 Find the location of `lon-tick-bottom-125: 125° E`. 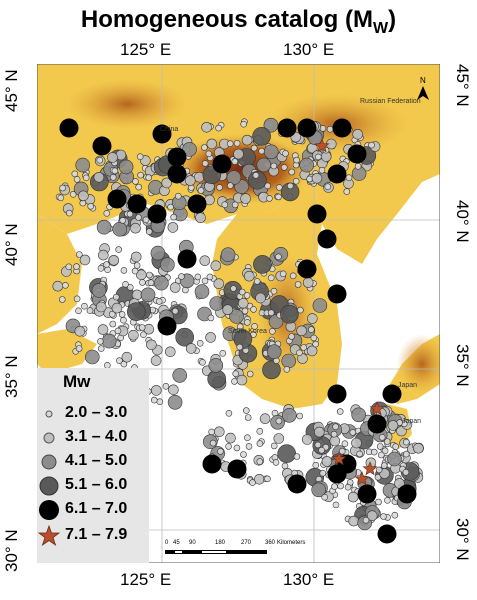

lon-tick-bottom-125: 125° E is located at coordinates (146, 579).